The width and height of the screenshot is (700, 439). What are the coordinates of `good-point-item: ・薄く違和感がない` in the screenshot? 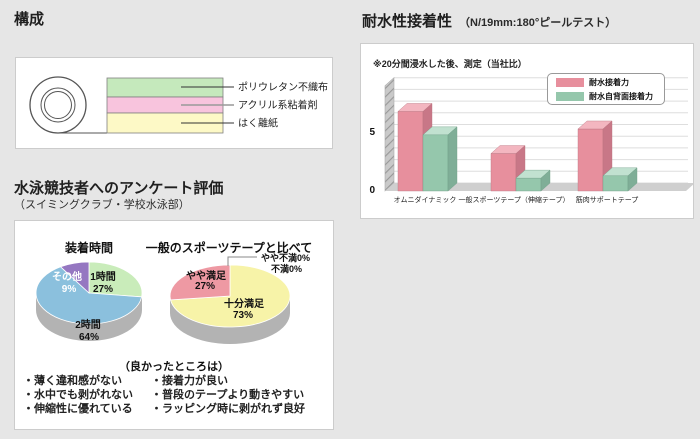 It's located at (72, 381).